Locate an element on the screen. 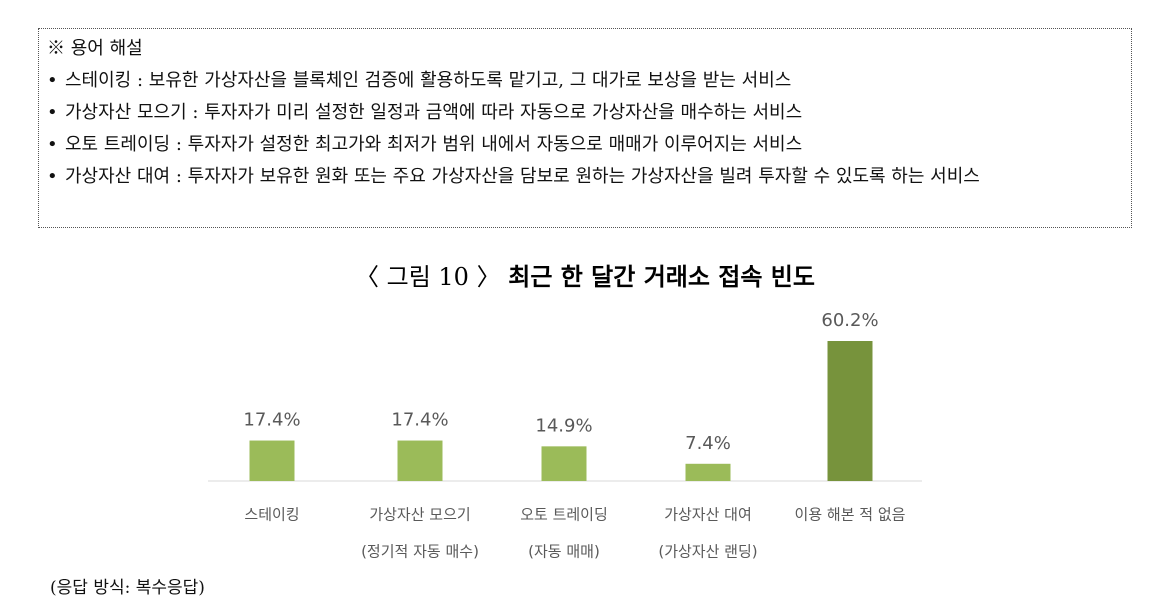 Image resolution: width=1172 pixels, height=608 pixels. category-label: 오토 트레이딩 is located at coordinates (564, 515).